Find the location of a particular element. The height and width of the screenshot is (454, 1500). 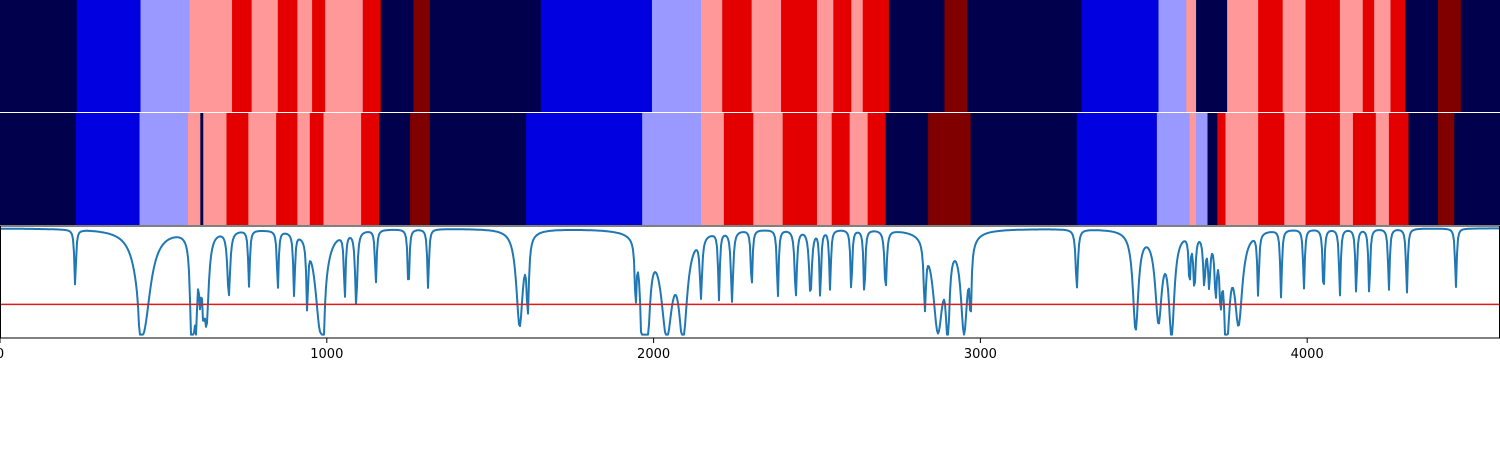

x-tick-label: 3000 is located at coordinates (980, 354).